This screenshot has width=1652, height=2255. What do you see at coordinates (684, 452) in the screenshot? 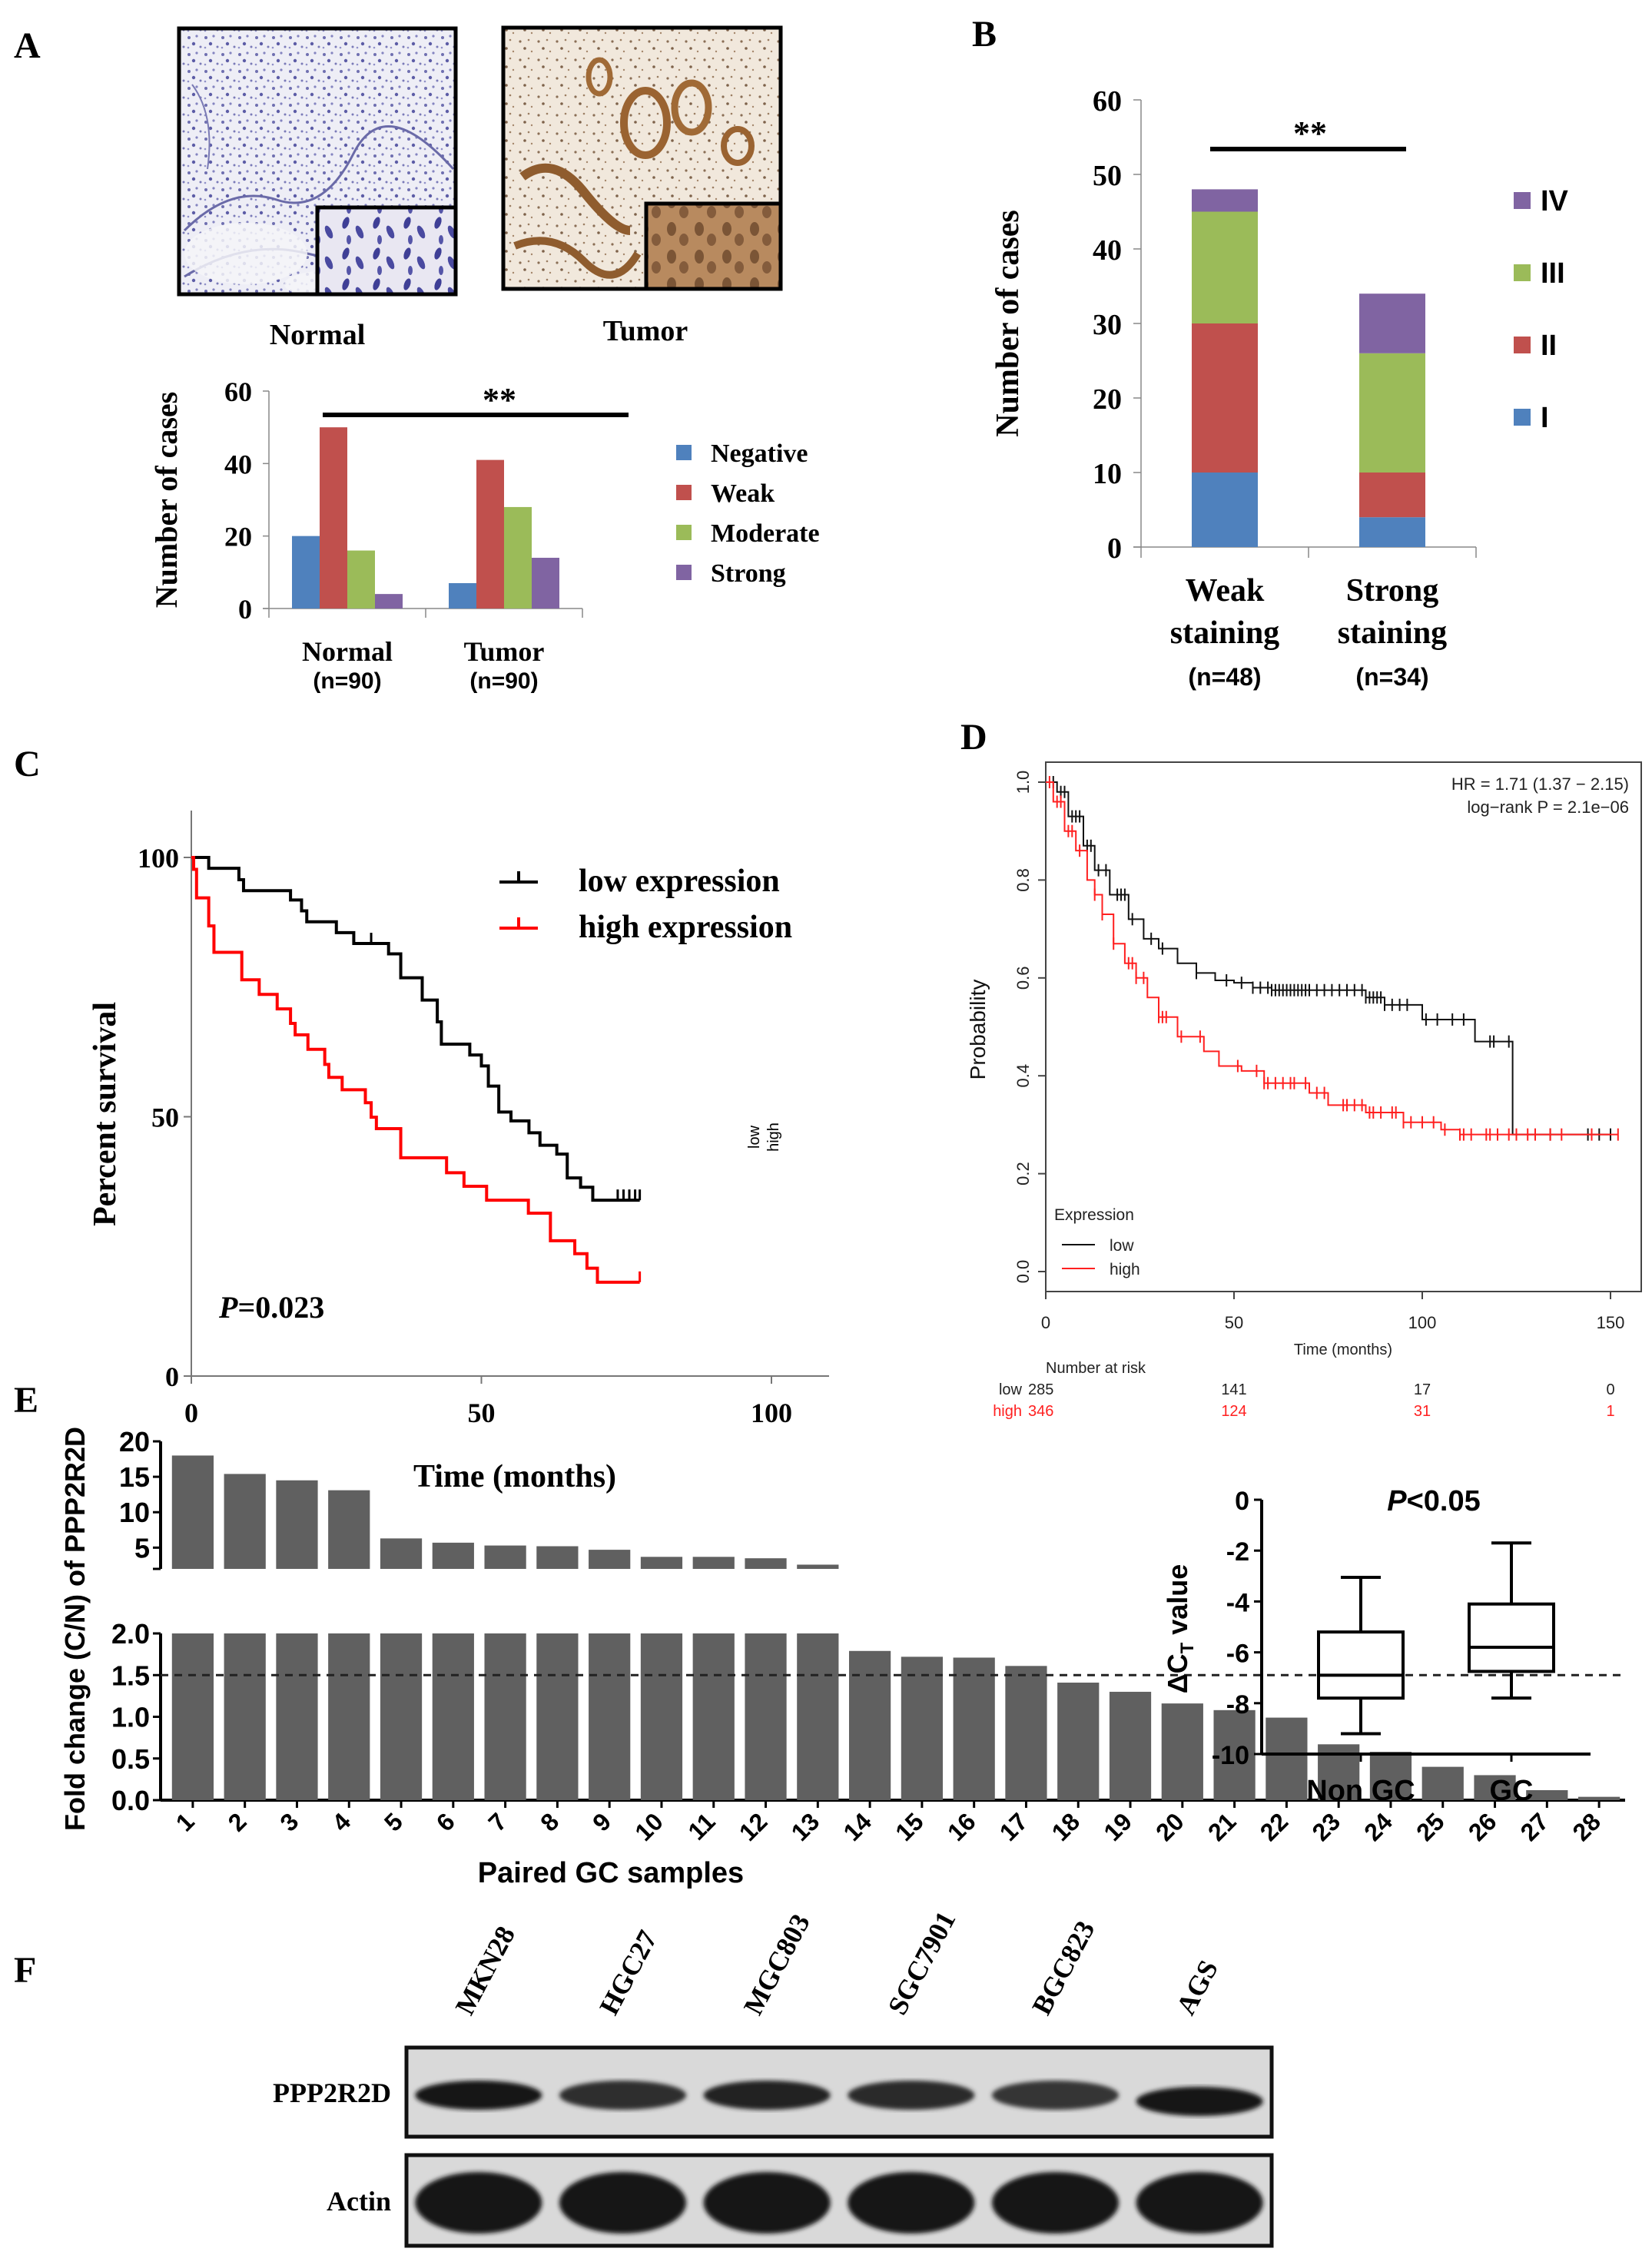
I see `legend-swatch-negative` at bounding box center [684, 452].